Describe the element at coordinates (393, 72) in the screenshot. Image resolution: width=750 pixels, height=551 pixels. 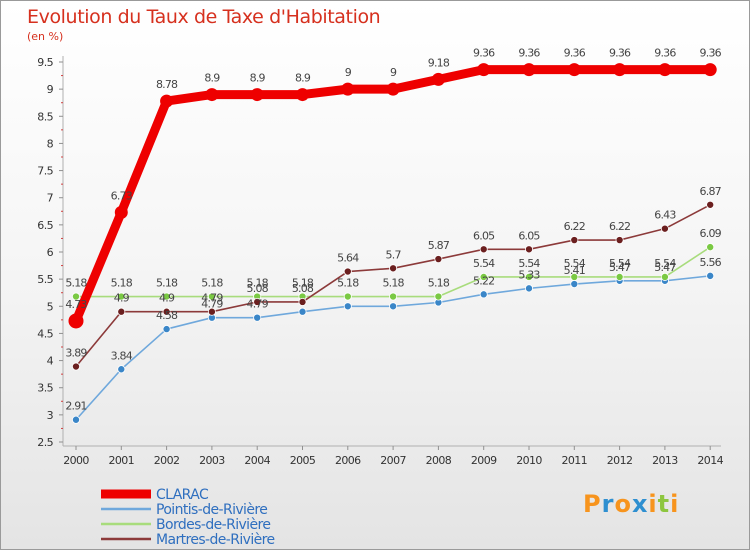
I see `data-label: 9` at that location.